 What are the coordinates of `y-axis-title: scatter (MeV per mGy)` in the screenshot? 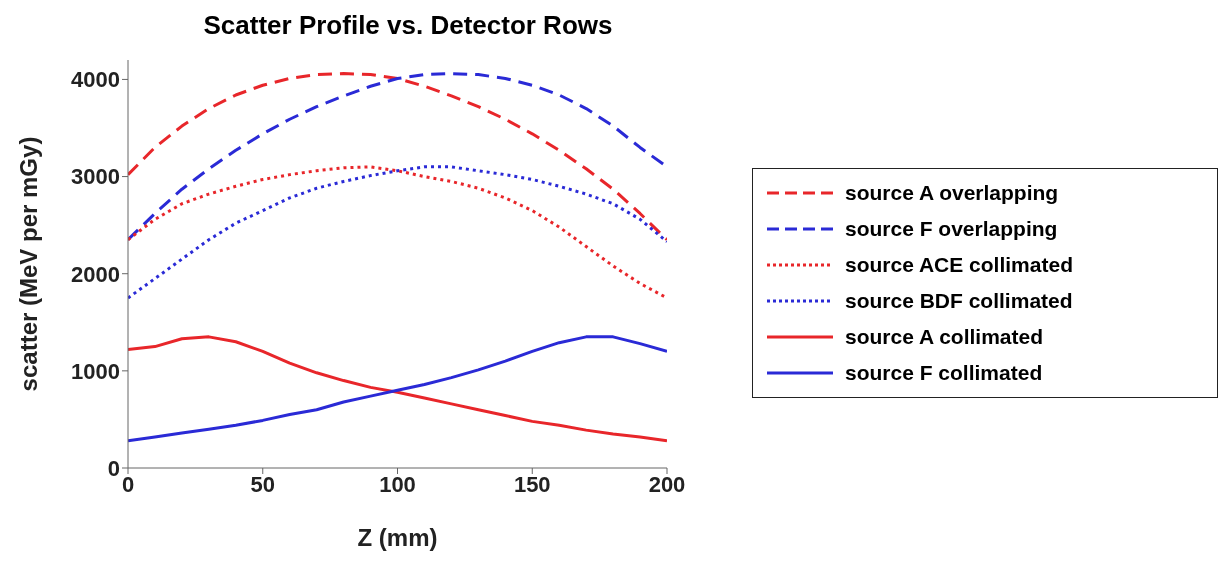 It's located at (28, 264).